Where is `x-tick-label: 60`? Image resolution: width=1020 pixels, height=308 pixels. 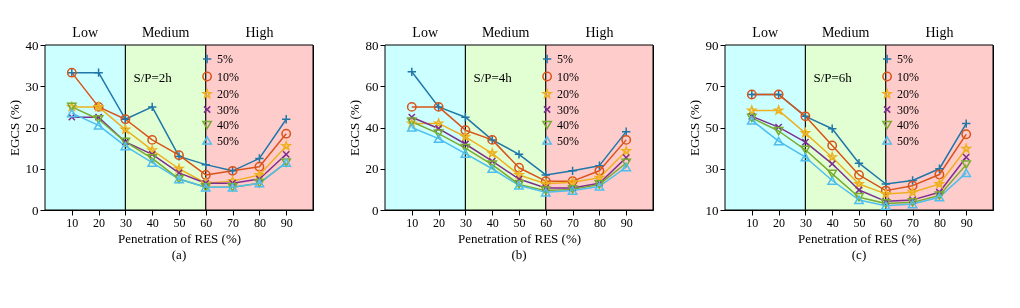
x-tick-label: 60 is located at coordinates (206, 222).